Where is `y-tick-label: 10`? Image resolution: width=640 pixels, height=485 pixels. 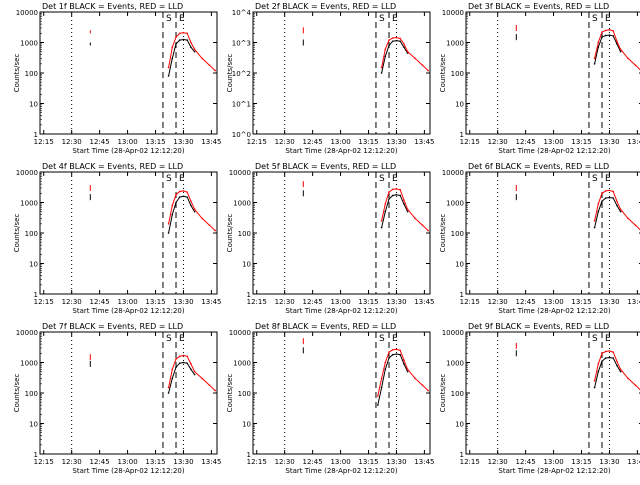 y-tick-label: 10 is located at coordinates (459, 105).